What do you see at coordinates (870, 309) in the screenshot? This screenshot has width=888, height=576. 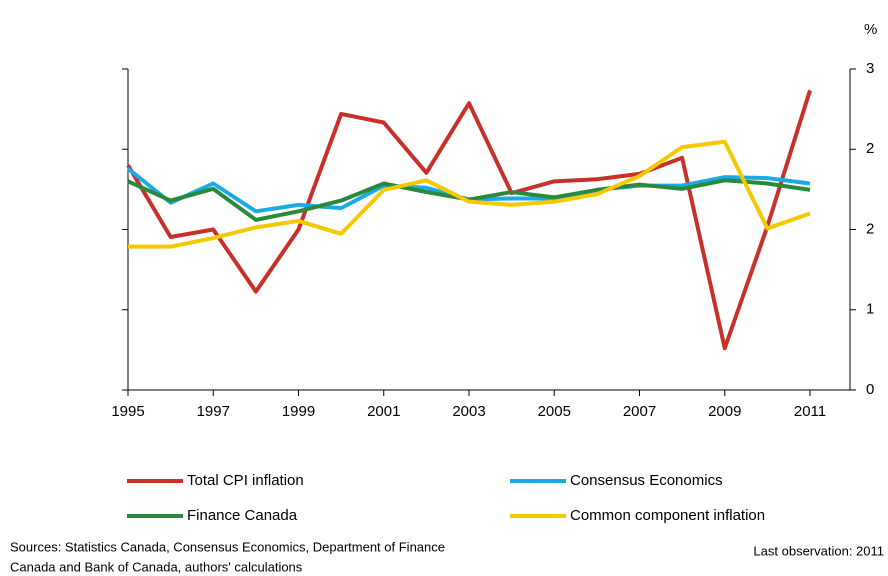 I see `y-tick-label: 1` at bounding box center [870, 309].